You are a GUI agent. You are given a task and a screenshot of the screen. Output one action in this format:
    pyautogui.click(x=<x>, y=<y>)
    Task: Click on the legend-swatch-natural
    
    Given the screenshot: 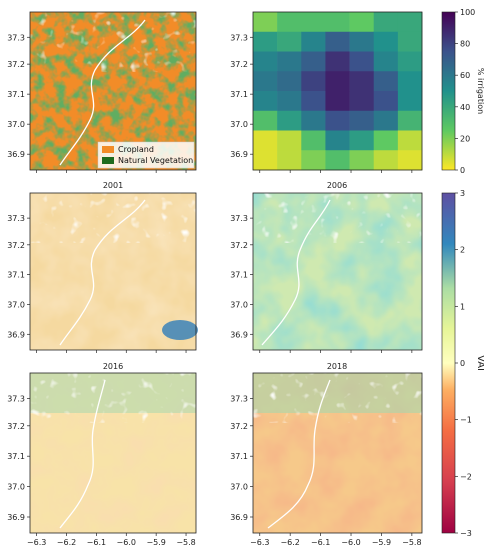 What is the action you would take?
    pyautogui.click(x=108, y=160)
    